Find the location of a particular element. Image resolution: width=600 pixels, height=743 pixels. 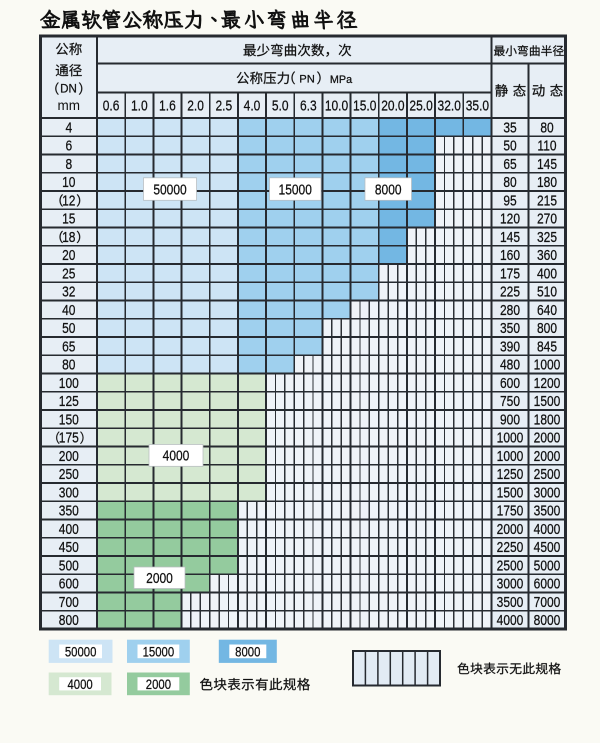

svg-text: 110 is located at coordinates (547, 145).